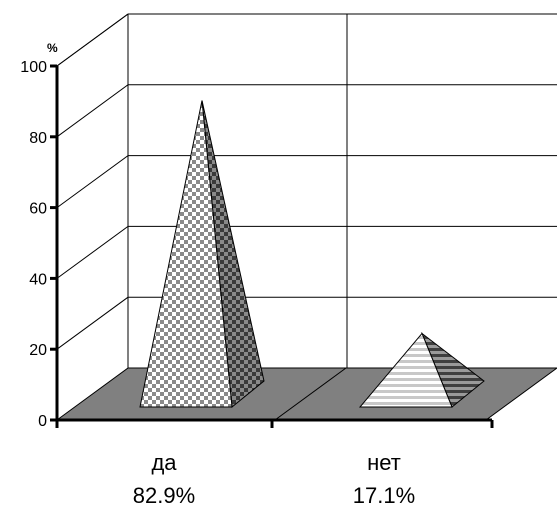  I want to click on value-label-net: 17.1%, so click(384, 495).